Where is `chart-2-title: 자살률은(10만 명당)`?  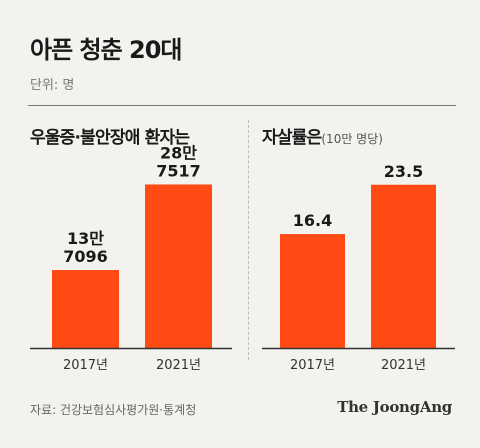
chart-2-title: 자살률은(10만 명당) is located at coordinates (322, 135).